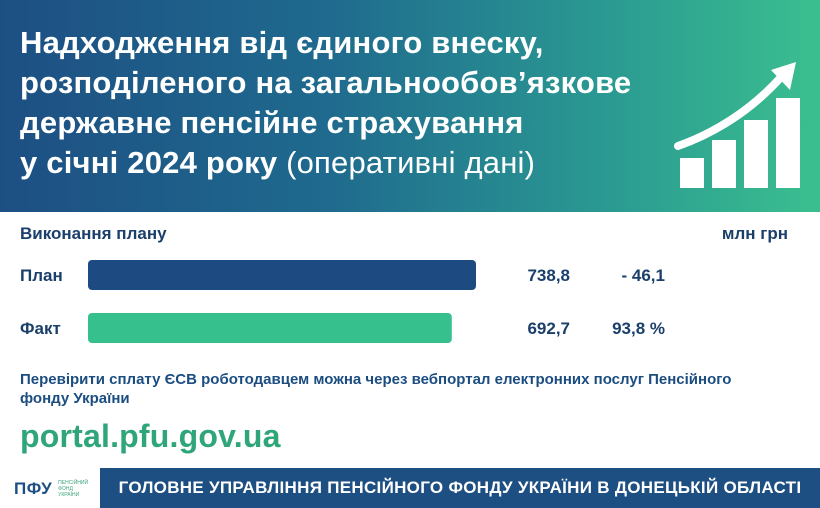 Image resolution: width=820 pixels, height=508 pixels. What do you see at coordinates (93, 233) in the screenshot?
I see `chart-title: Виконання плану` at bounding box center [93, 233].